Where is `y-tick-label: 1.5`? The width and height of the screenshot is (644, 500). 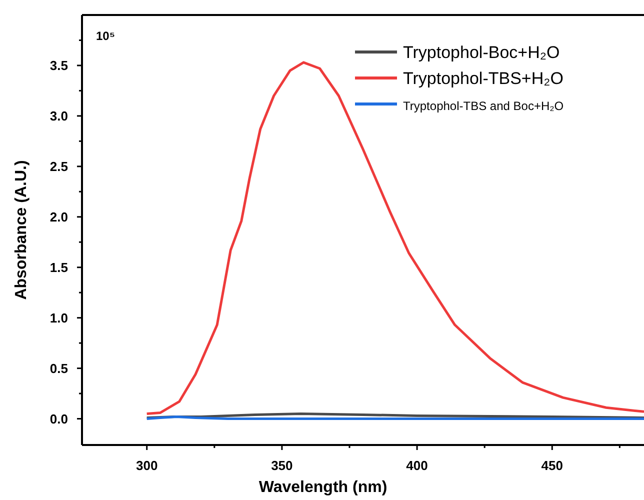 y-tick-label: 1.5 is located at coordinates (59, 267).